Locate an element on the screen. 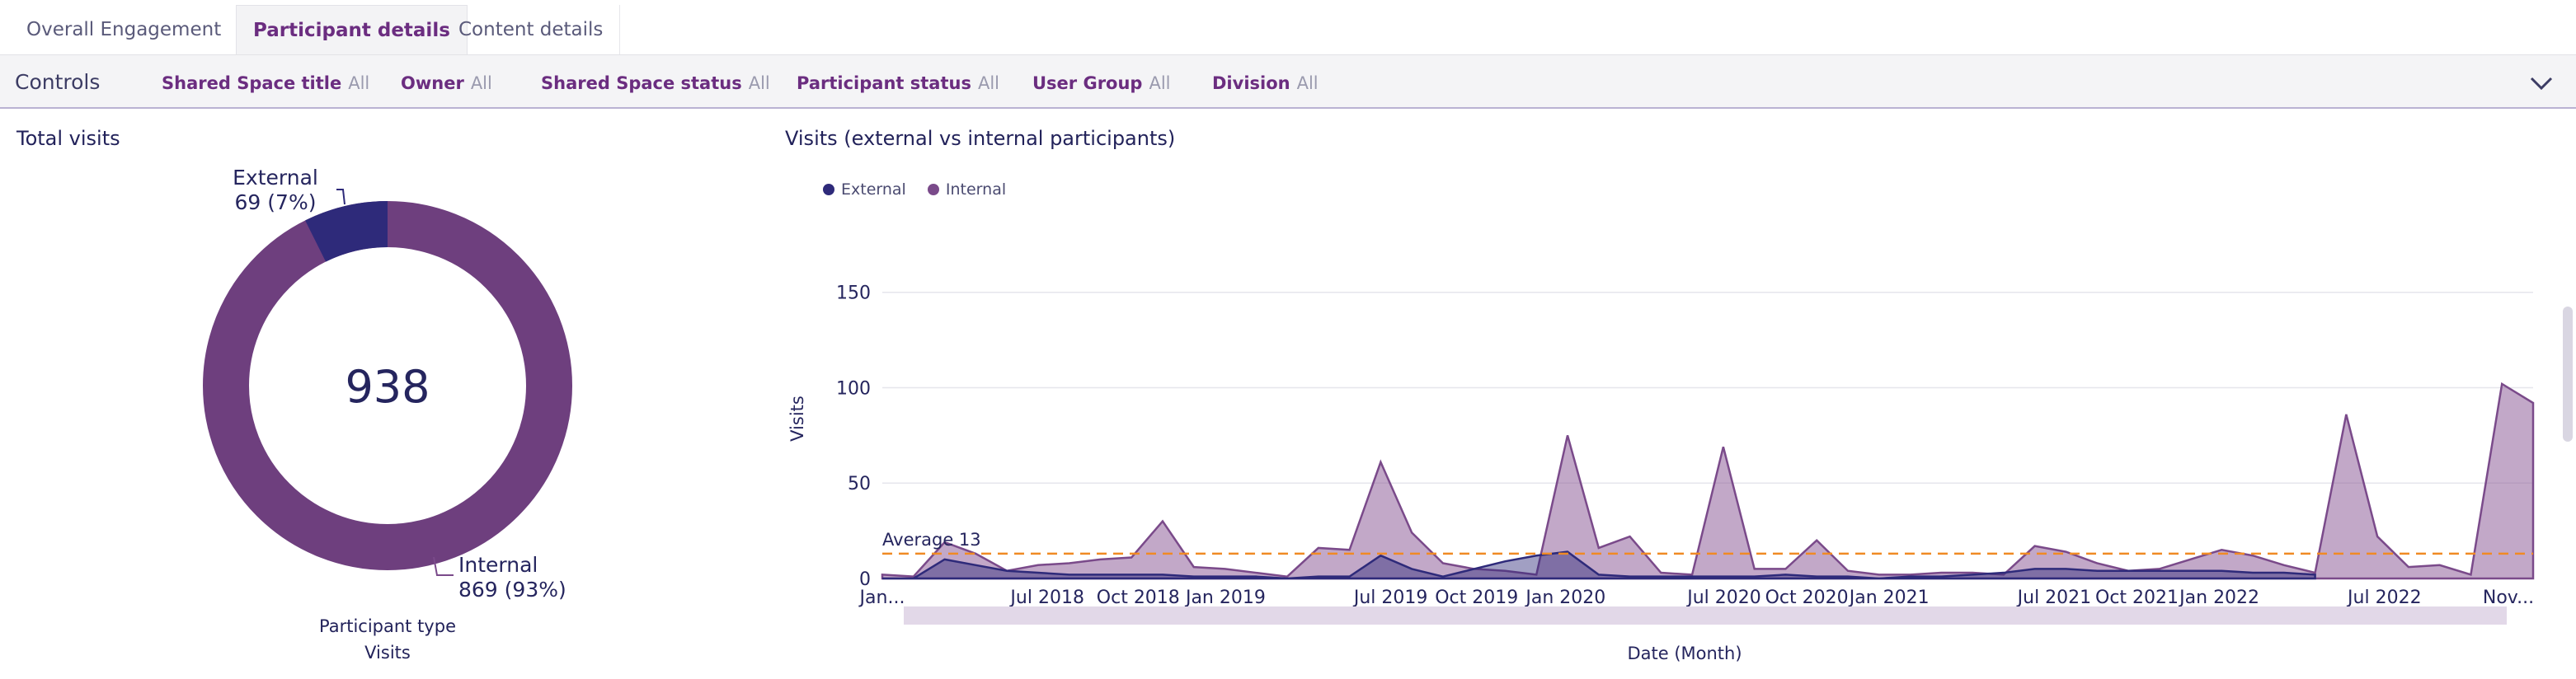  filter-shared-space-title: Shared Space title All is located at coordinates (265, 83).